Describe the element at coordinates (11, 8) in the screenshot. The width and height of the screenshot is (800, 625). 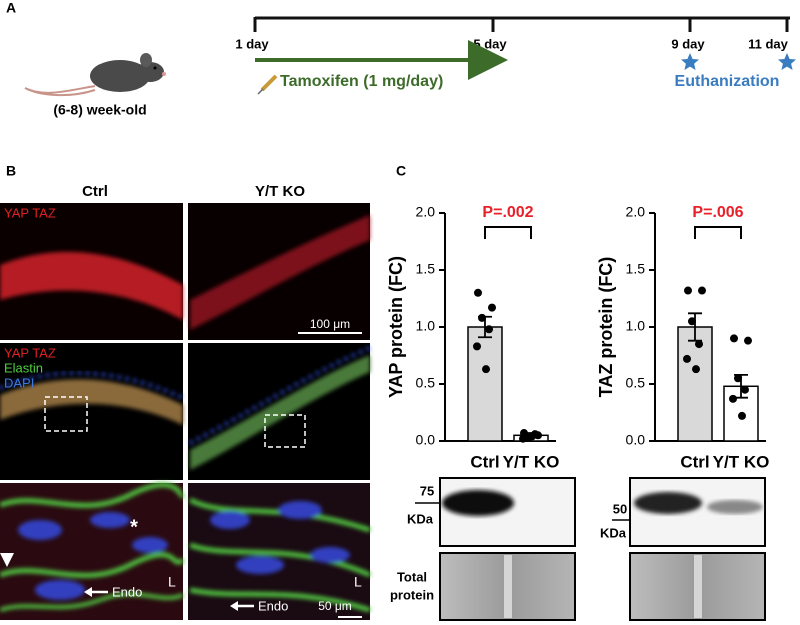
I see `panel-label: A` at that location.